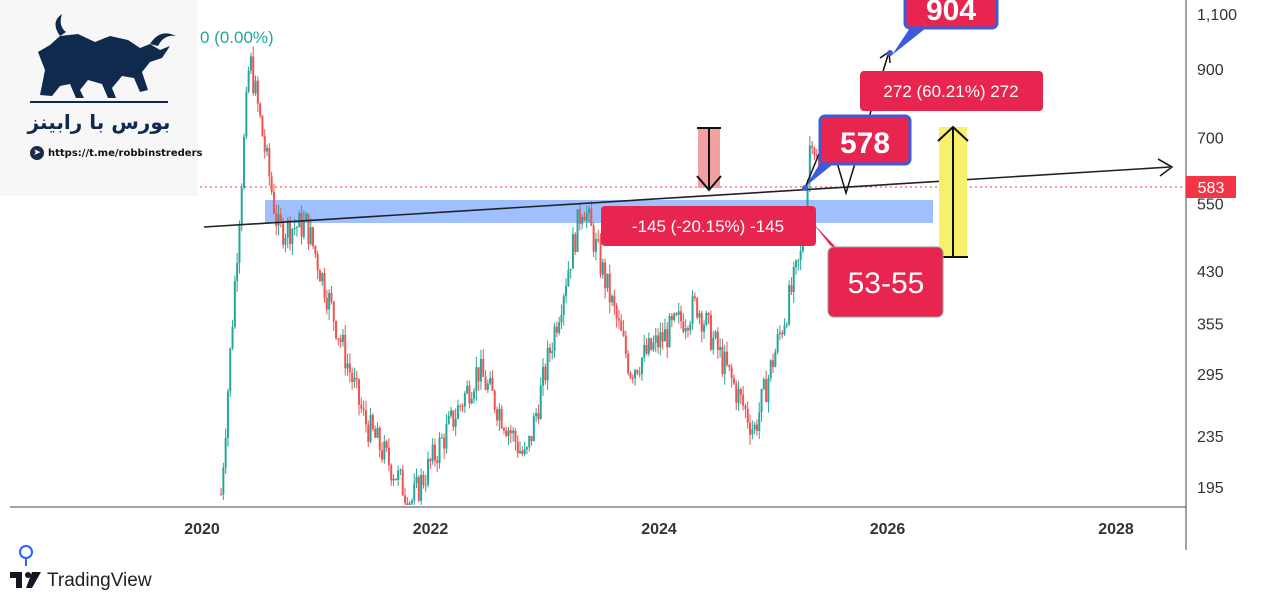  What do you see at coordinates (25, 566) in the screenshot?
I see `tradingview-logo-icon` at bounding box center [25, 566].